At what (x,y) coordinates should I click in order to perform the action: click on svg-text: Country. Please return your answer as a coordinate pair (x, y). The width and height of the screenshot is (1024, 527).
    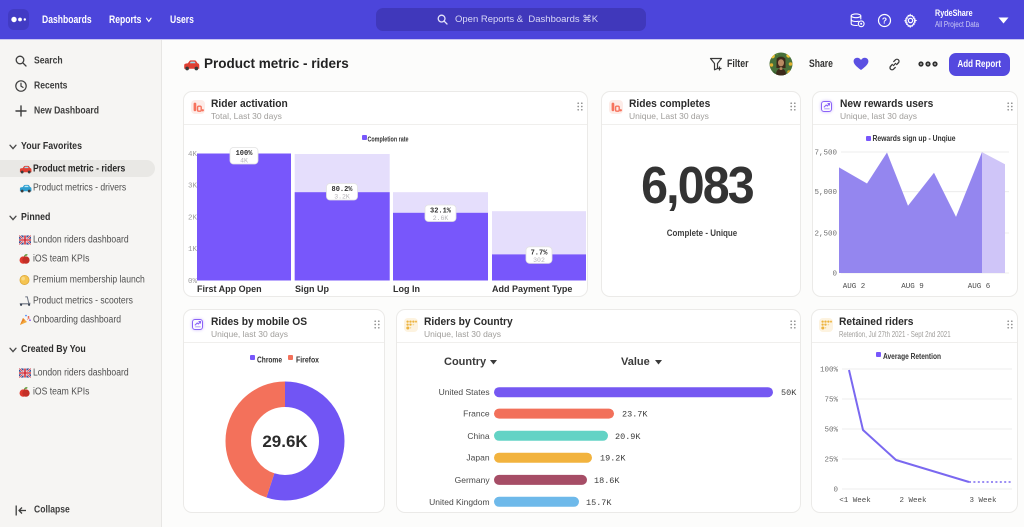
    Looking at the image, I should click on (465, 362).